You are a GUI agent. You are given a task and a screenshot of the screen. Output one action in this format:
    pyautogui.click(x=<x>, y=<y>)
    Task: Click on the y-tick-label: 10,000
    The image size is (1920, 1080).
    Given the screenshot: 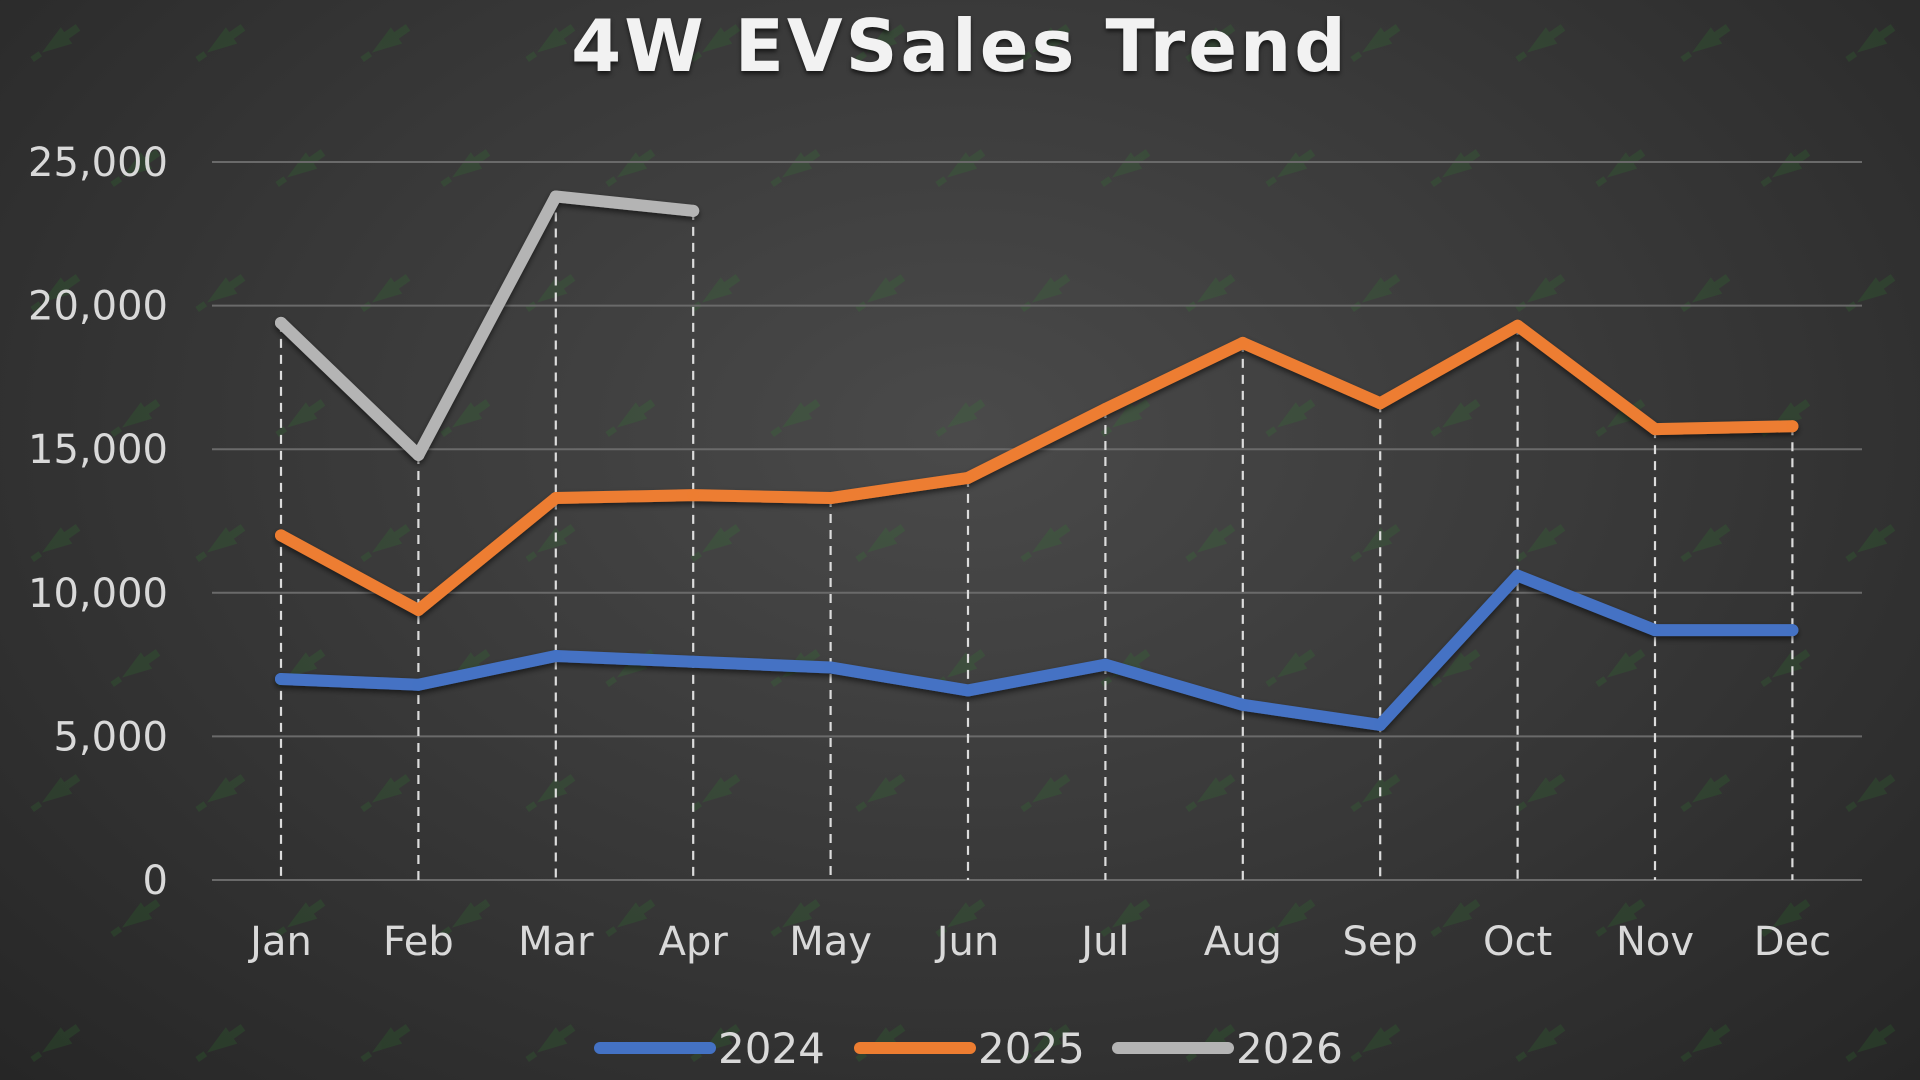 What is the action you would take?
    pyautogui.click(x=98, y=594)
    